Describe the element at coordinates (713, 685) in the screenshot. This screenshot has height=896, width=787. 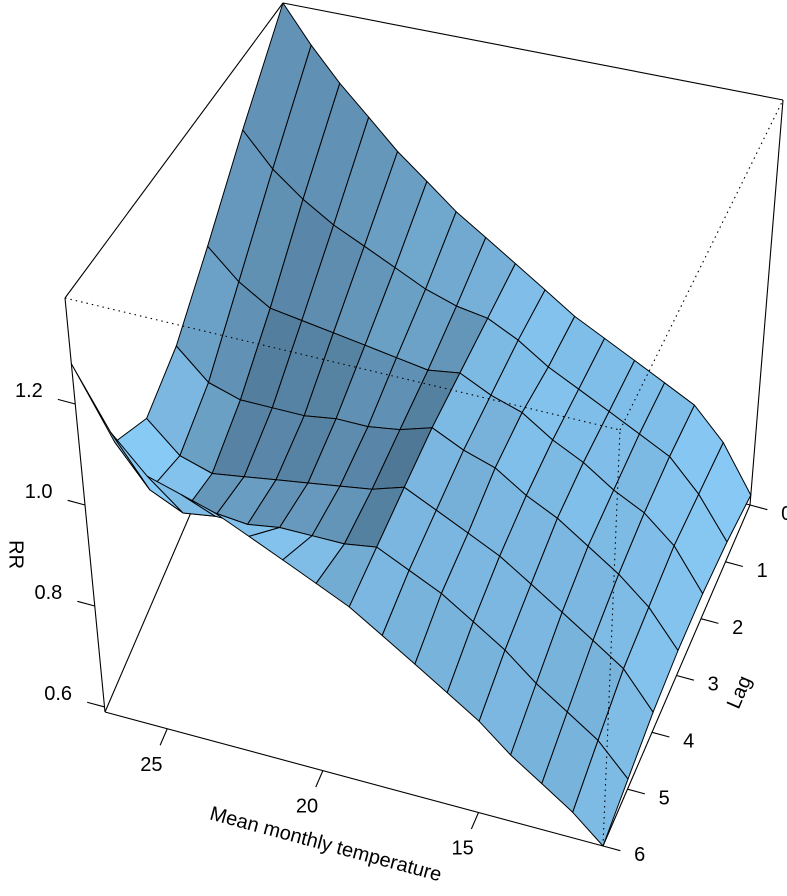
I see `y-tick-label: 3` at that location.